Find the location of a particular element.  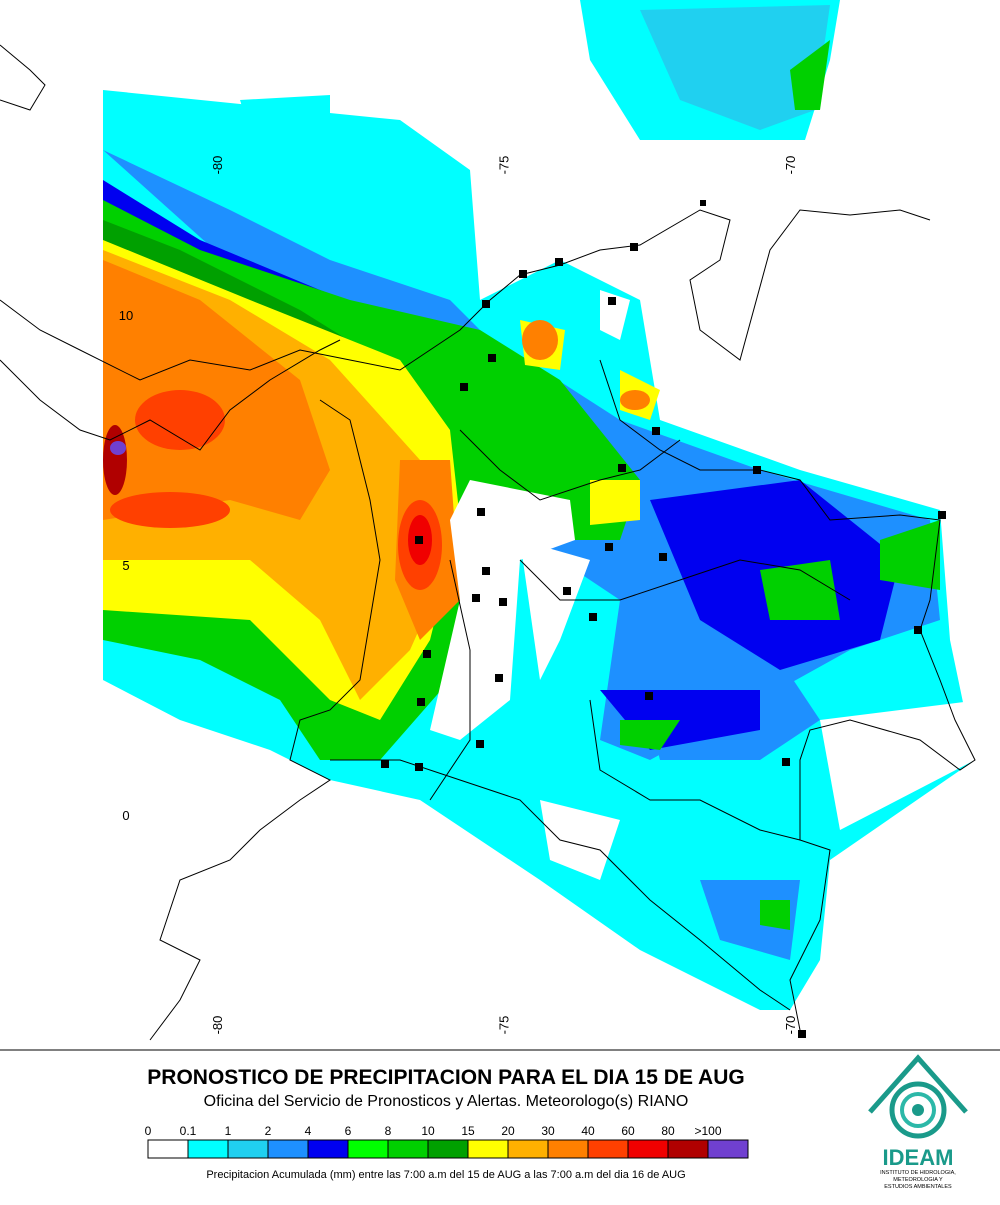

lat-label: 5 is located at coordinates (125, 565).